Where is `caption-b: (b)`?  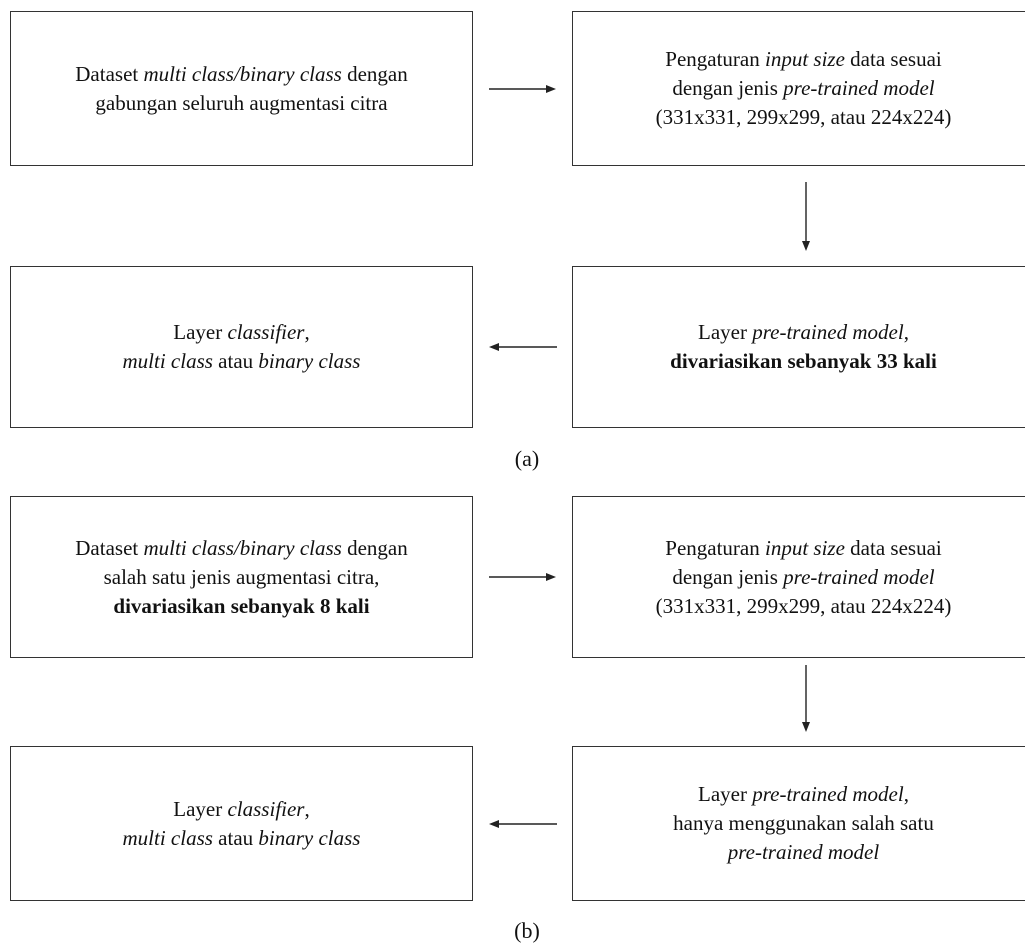 caption-b: (b) is located at coordinates (527, 930).